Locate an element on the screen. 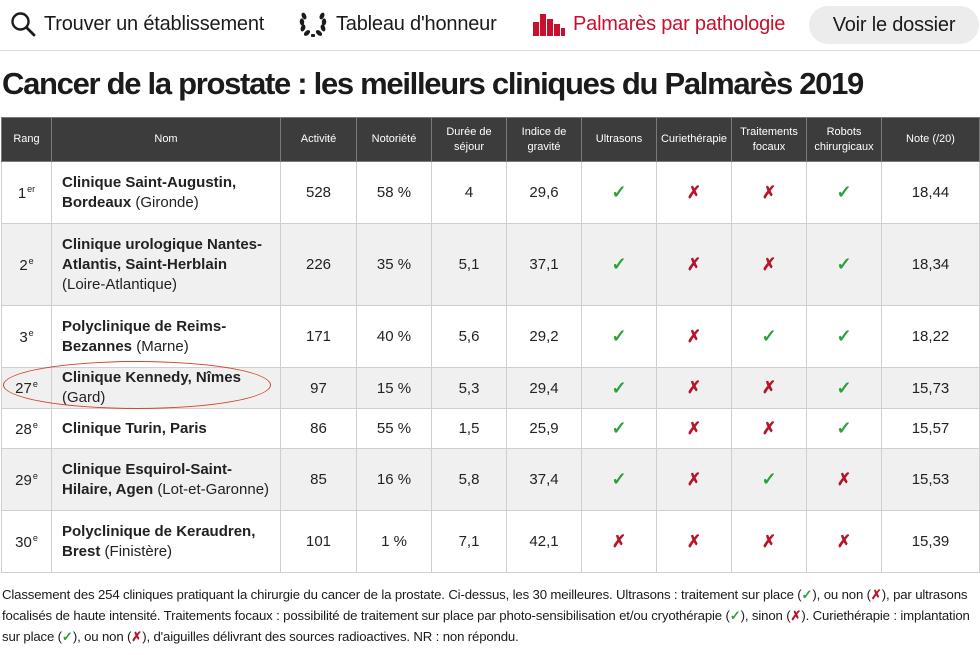 The image size is (980, 655). indice-cell: 42,1 is located at coordinates (544, 541).